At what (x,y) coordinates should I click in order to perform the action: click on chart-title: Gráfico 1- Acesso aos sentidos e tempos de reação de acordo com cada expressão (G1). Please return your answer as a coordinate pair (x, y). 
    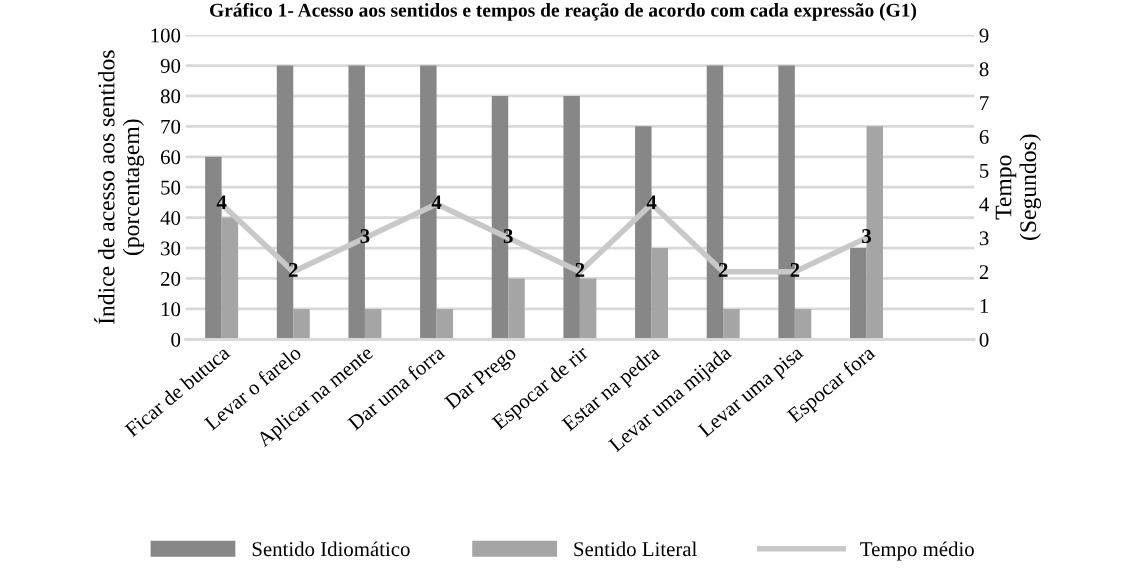
    Looking at the image, I should click on (563, 11).